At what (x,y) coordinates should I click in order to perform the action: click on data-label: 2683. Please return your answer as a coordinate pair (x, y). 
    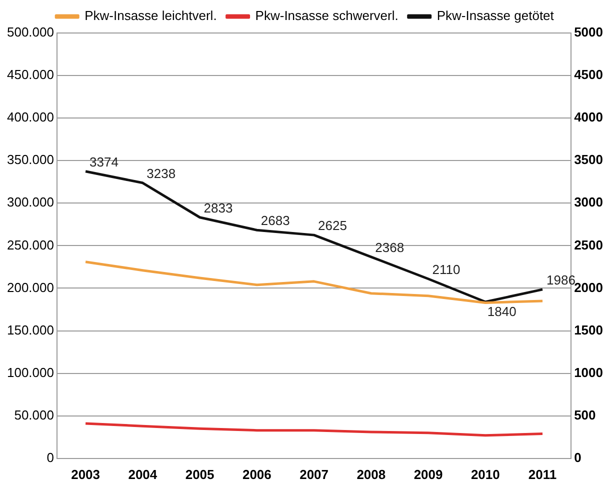
    Looking at the image, I should click on (275, 220).